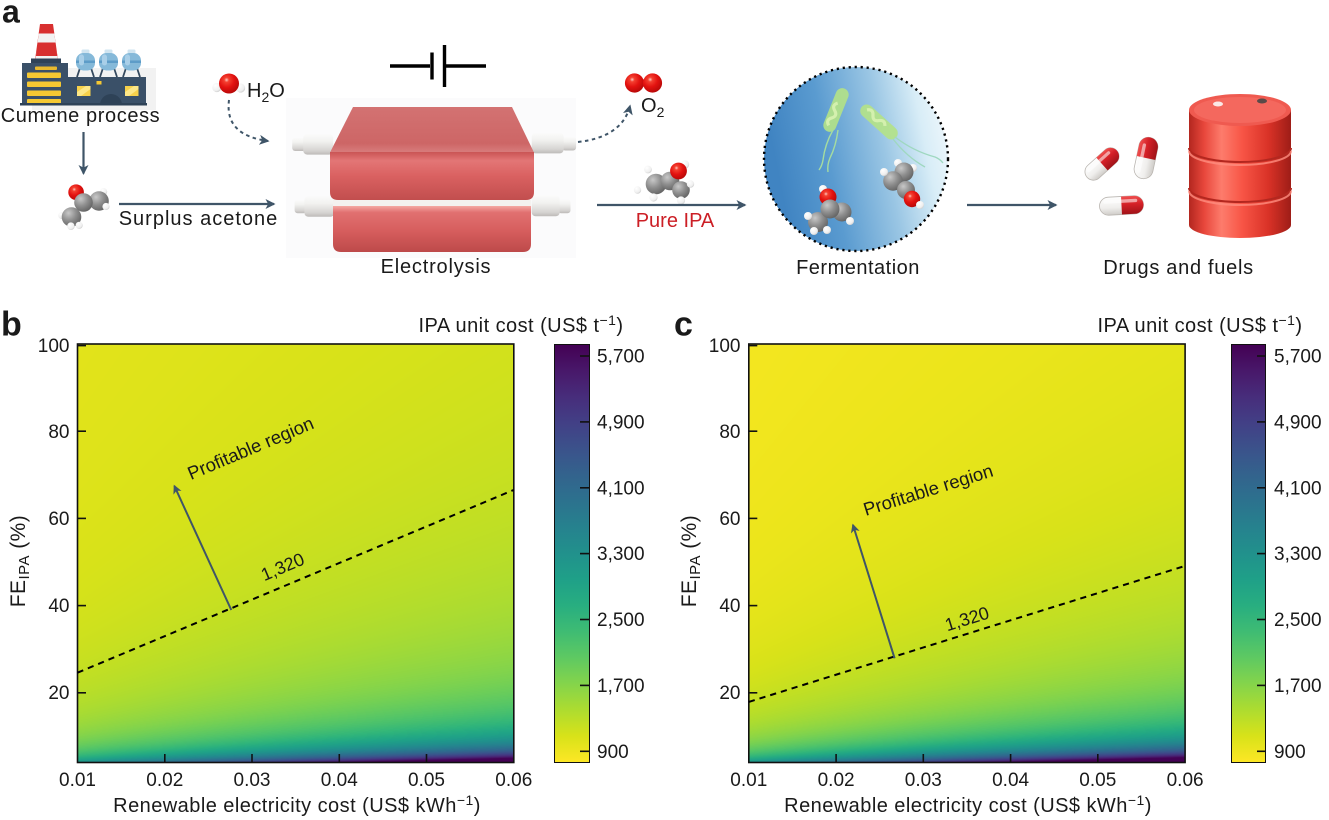 Image resolution: width=1329 pixels, height=820 pixels. Describe the element at coordinates (683, 325) in the screenshot. I see `svg-text: c` at that location.